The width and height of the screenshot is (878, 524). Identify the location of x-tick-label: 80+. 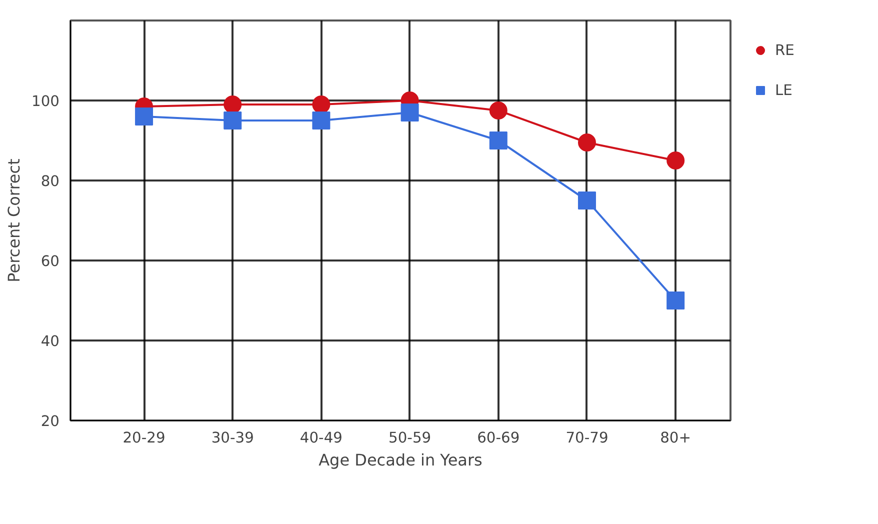
(676, 438).